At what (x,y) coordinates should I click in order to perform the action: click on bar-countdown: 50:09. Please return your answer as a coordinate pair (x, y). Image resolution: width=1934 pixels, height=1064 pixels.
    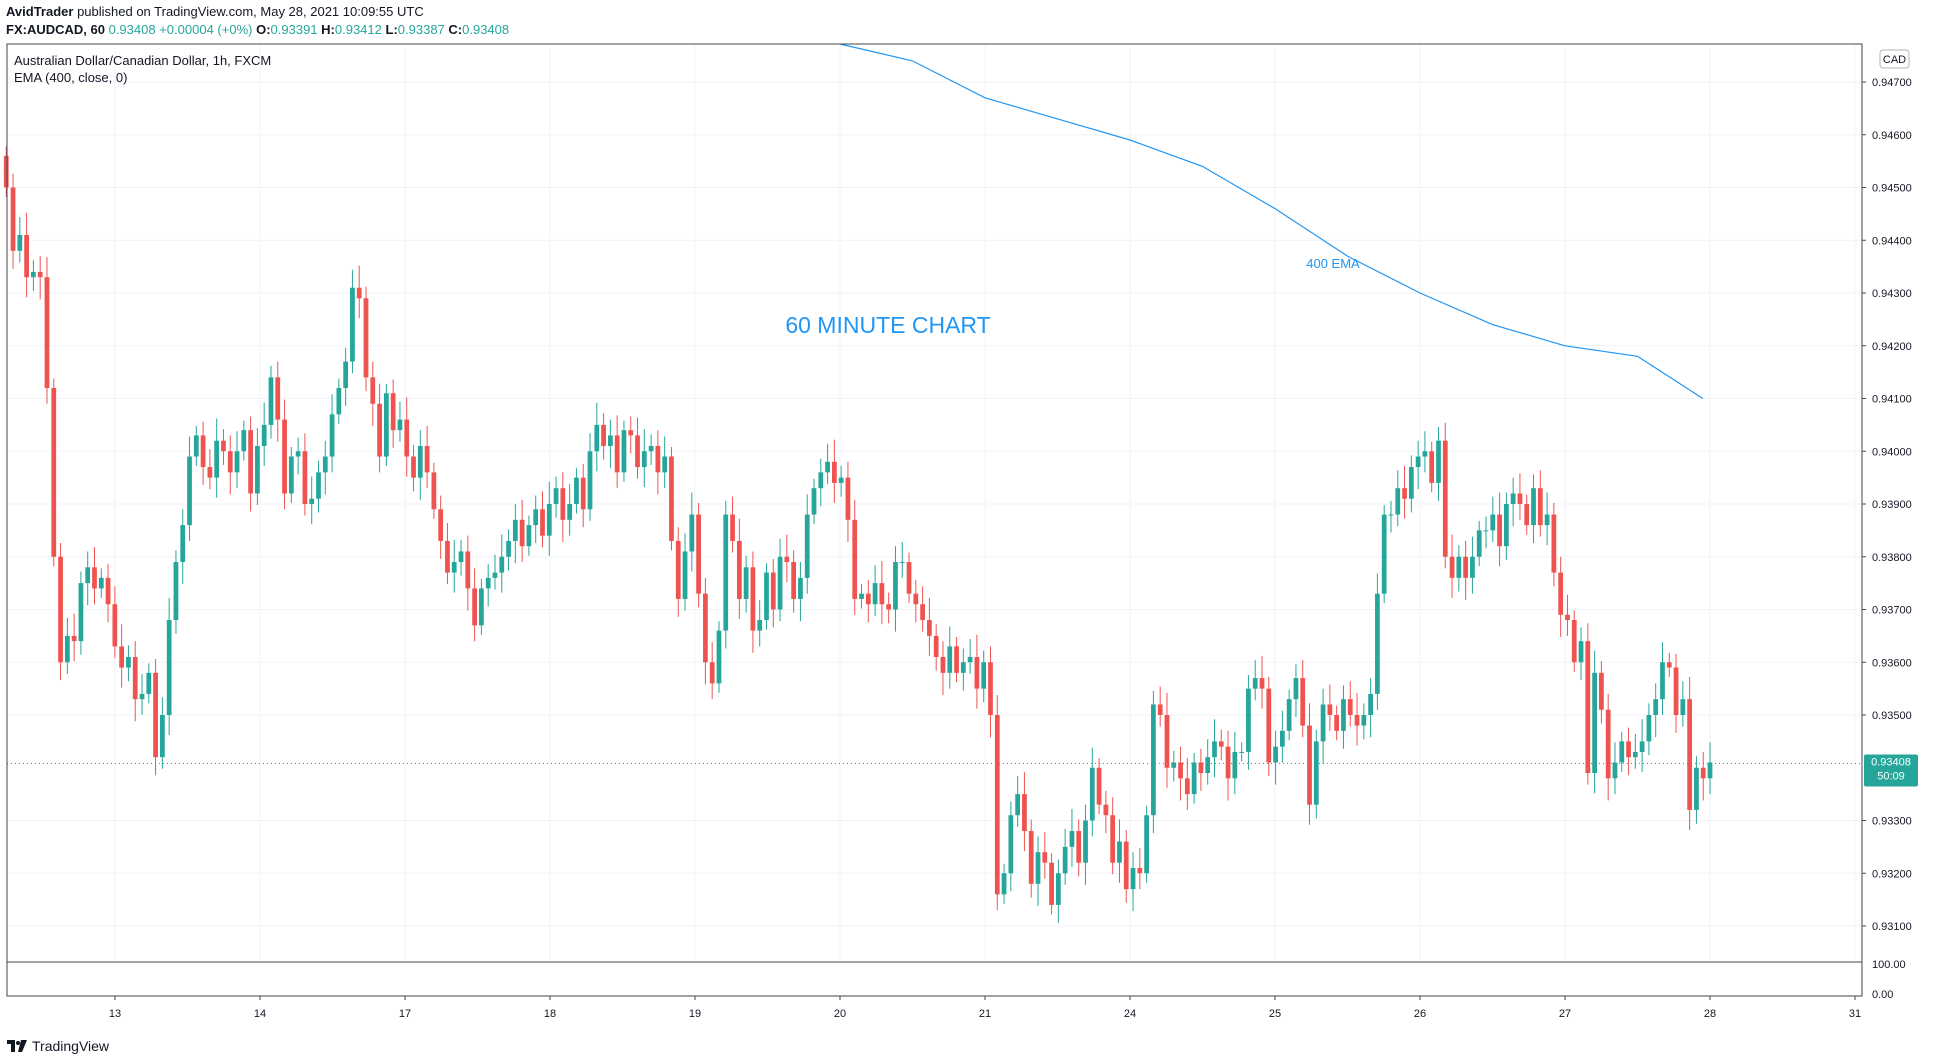
    Looking at the image, I should click on (1891, 777).